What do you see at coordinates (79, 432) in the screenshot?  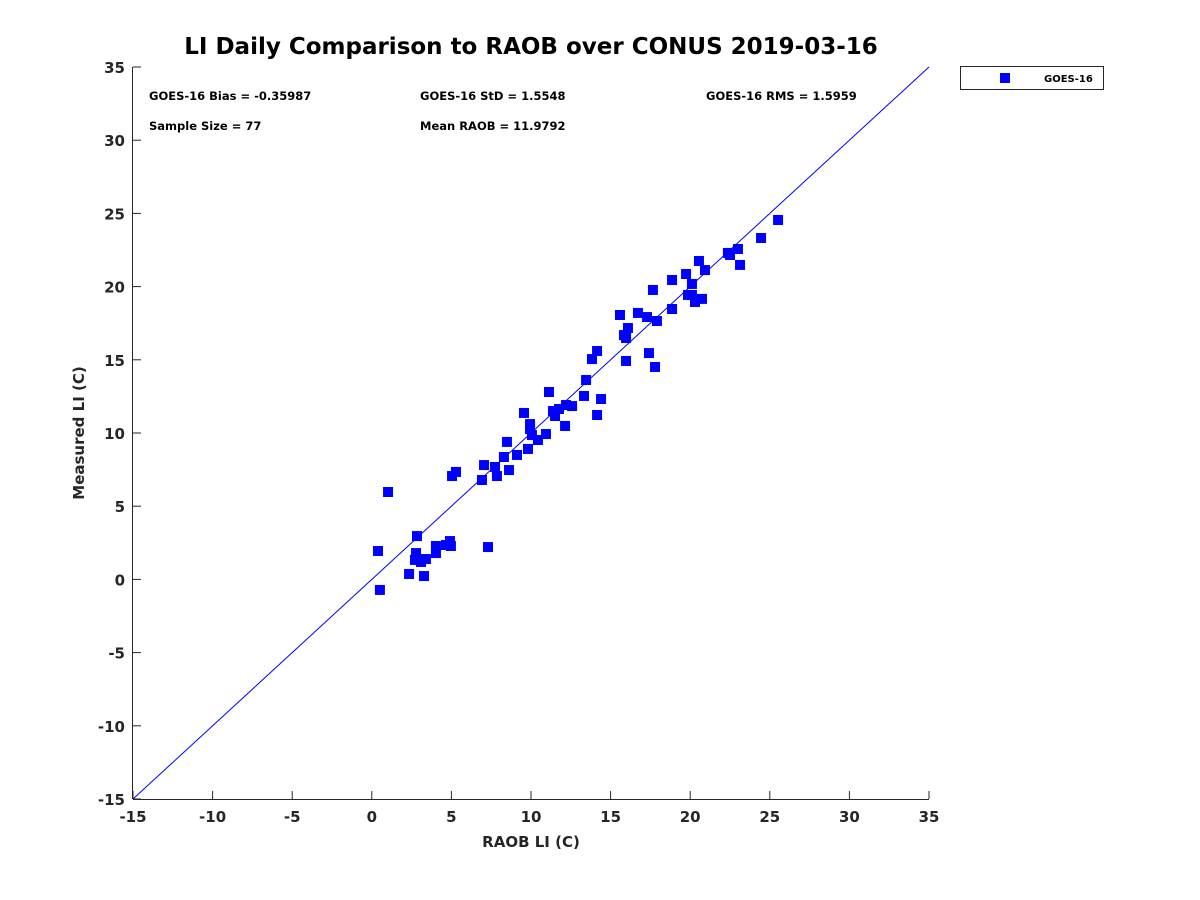 I see `y-axis-label: Measured LI (C)` at bounding box center [79, 432].